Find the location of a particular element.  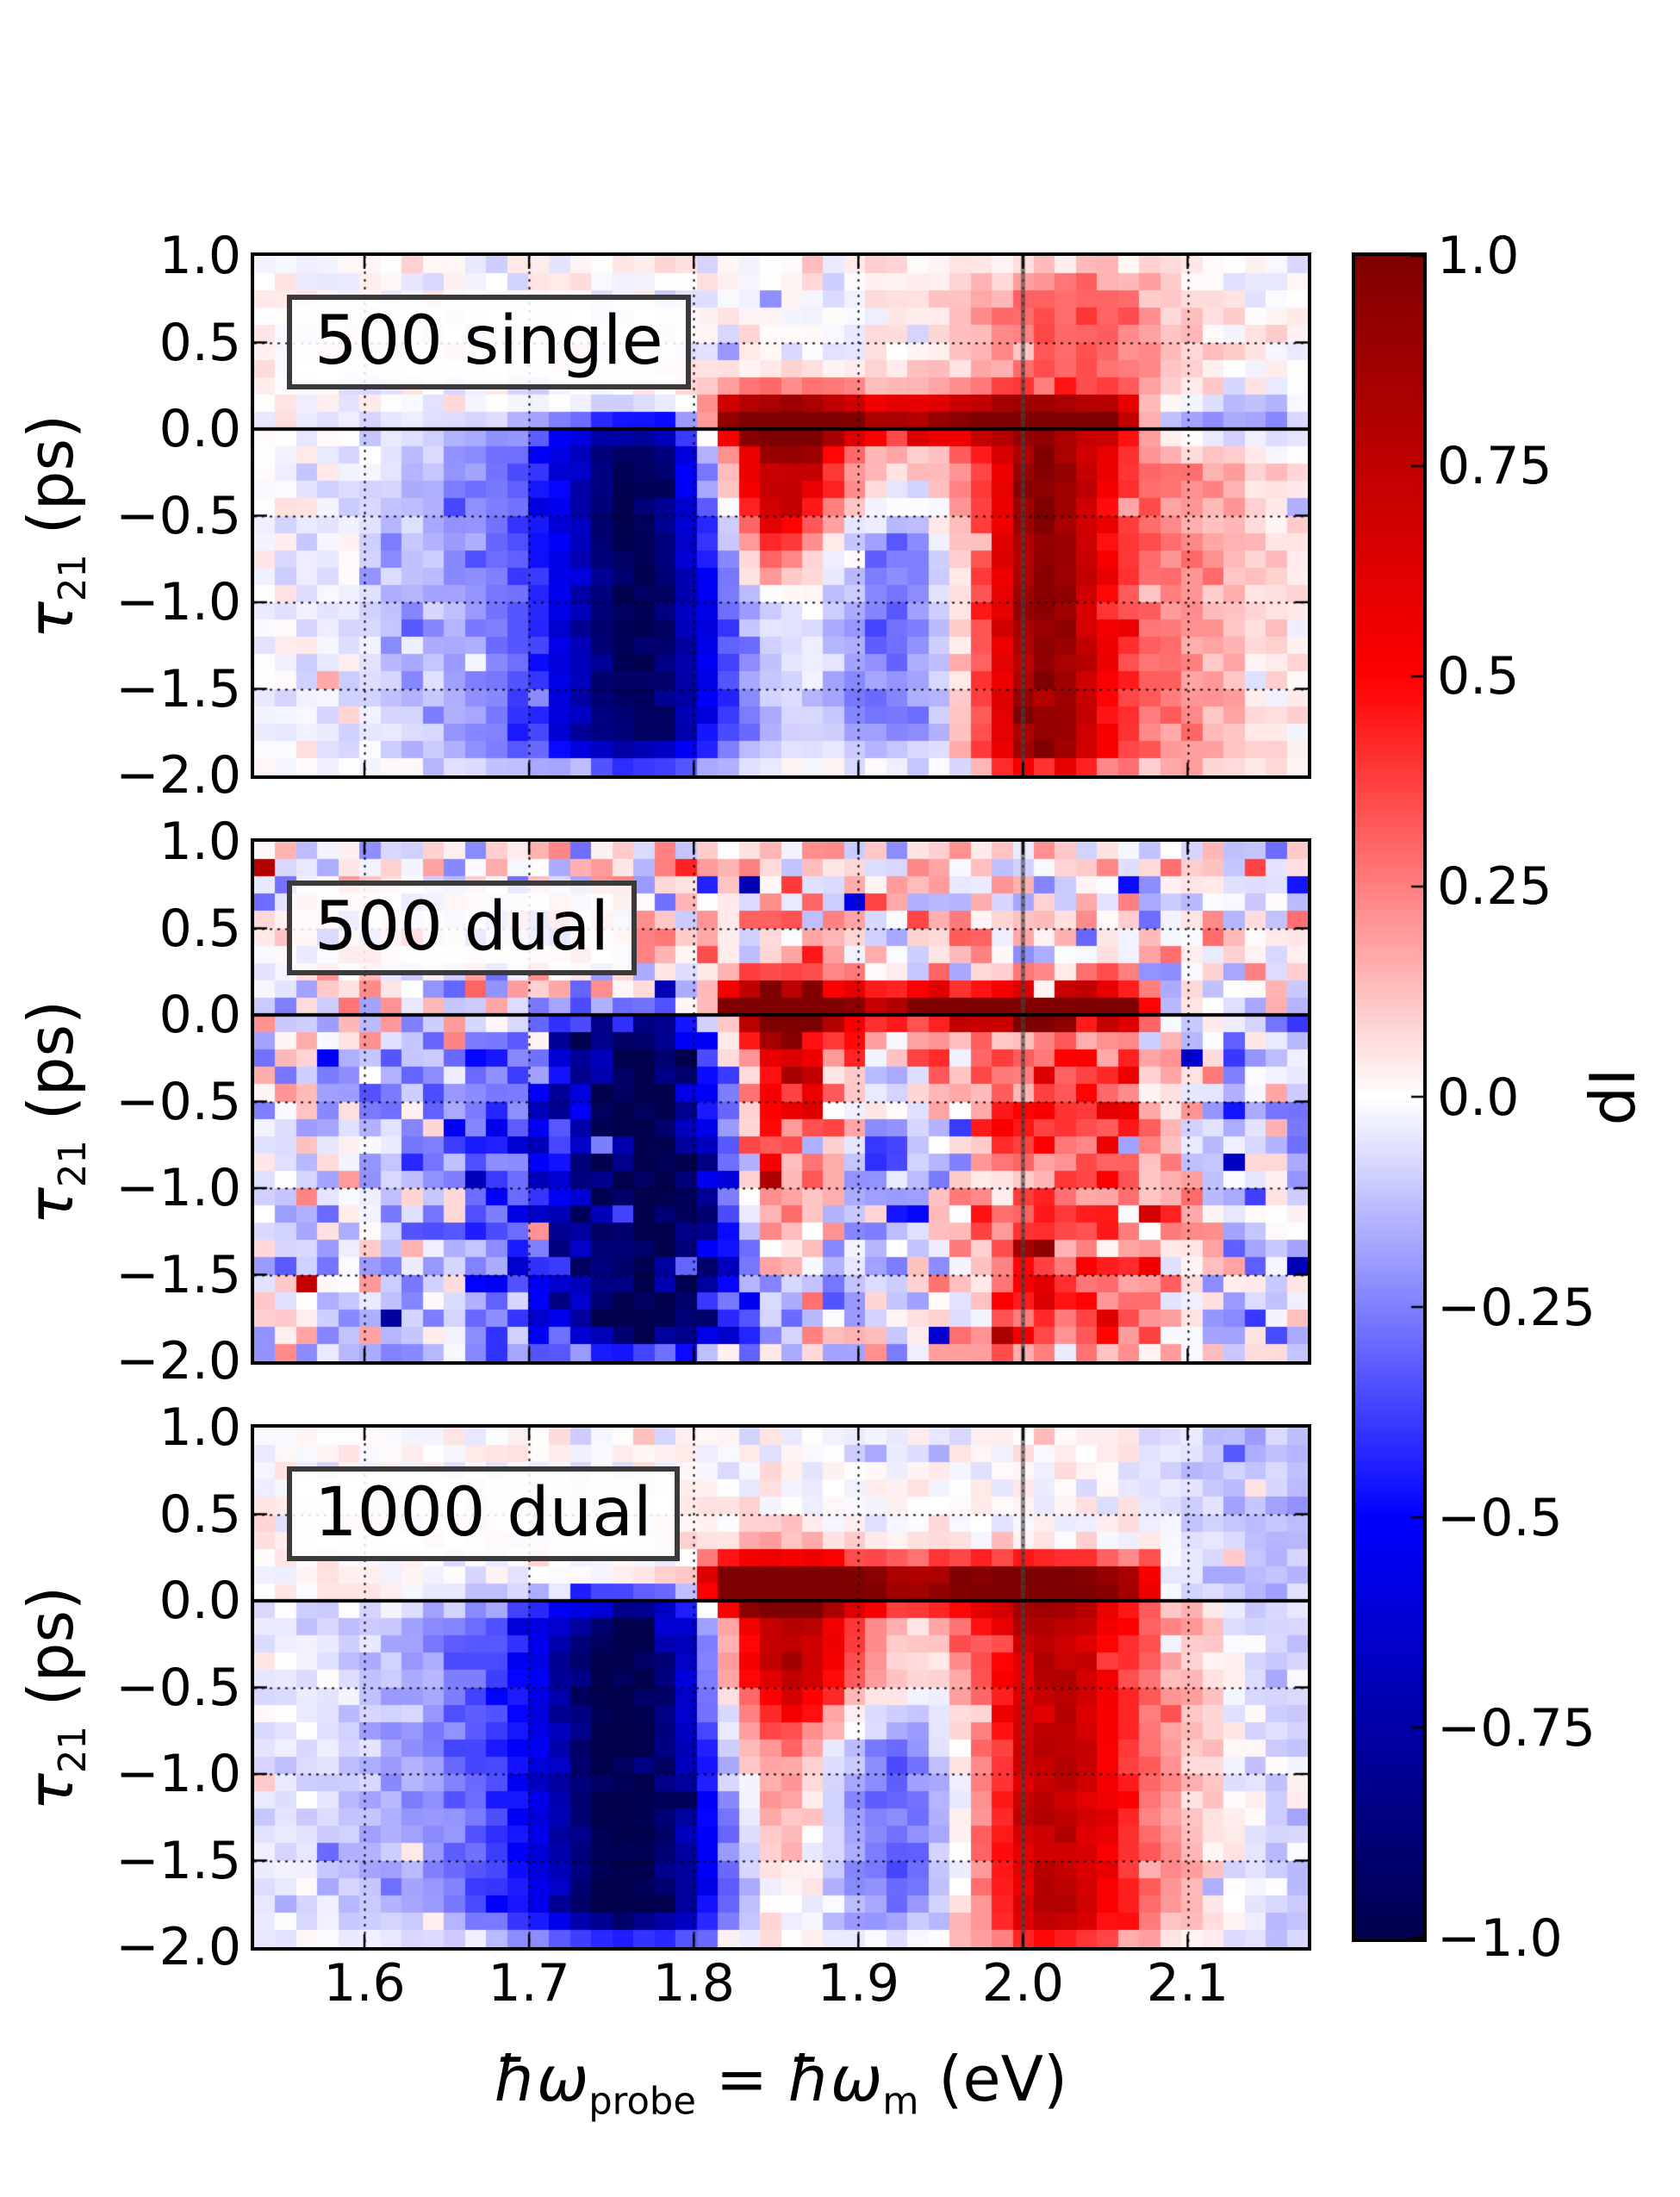

x-tick-label: 2.0 is located at coordinates (1023, 1983).